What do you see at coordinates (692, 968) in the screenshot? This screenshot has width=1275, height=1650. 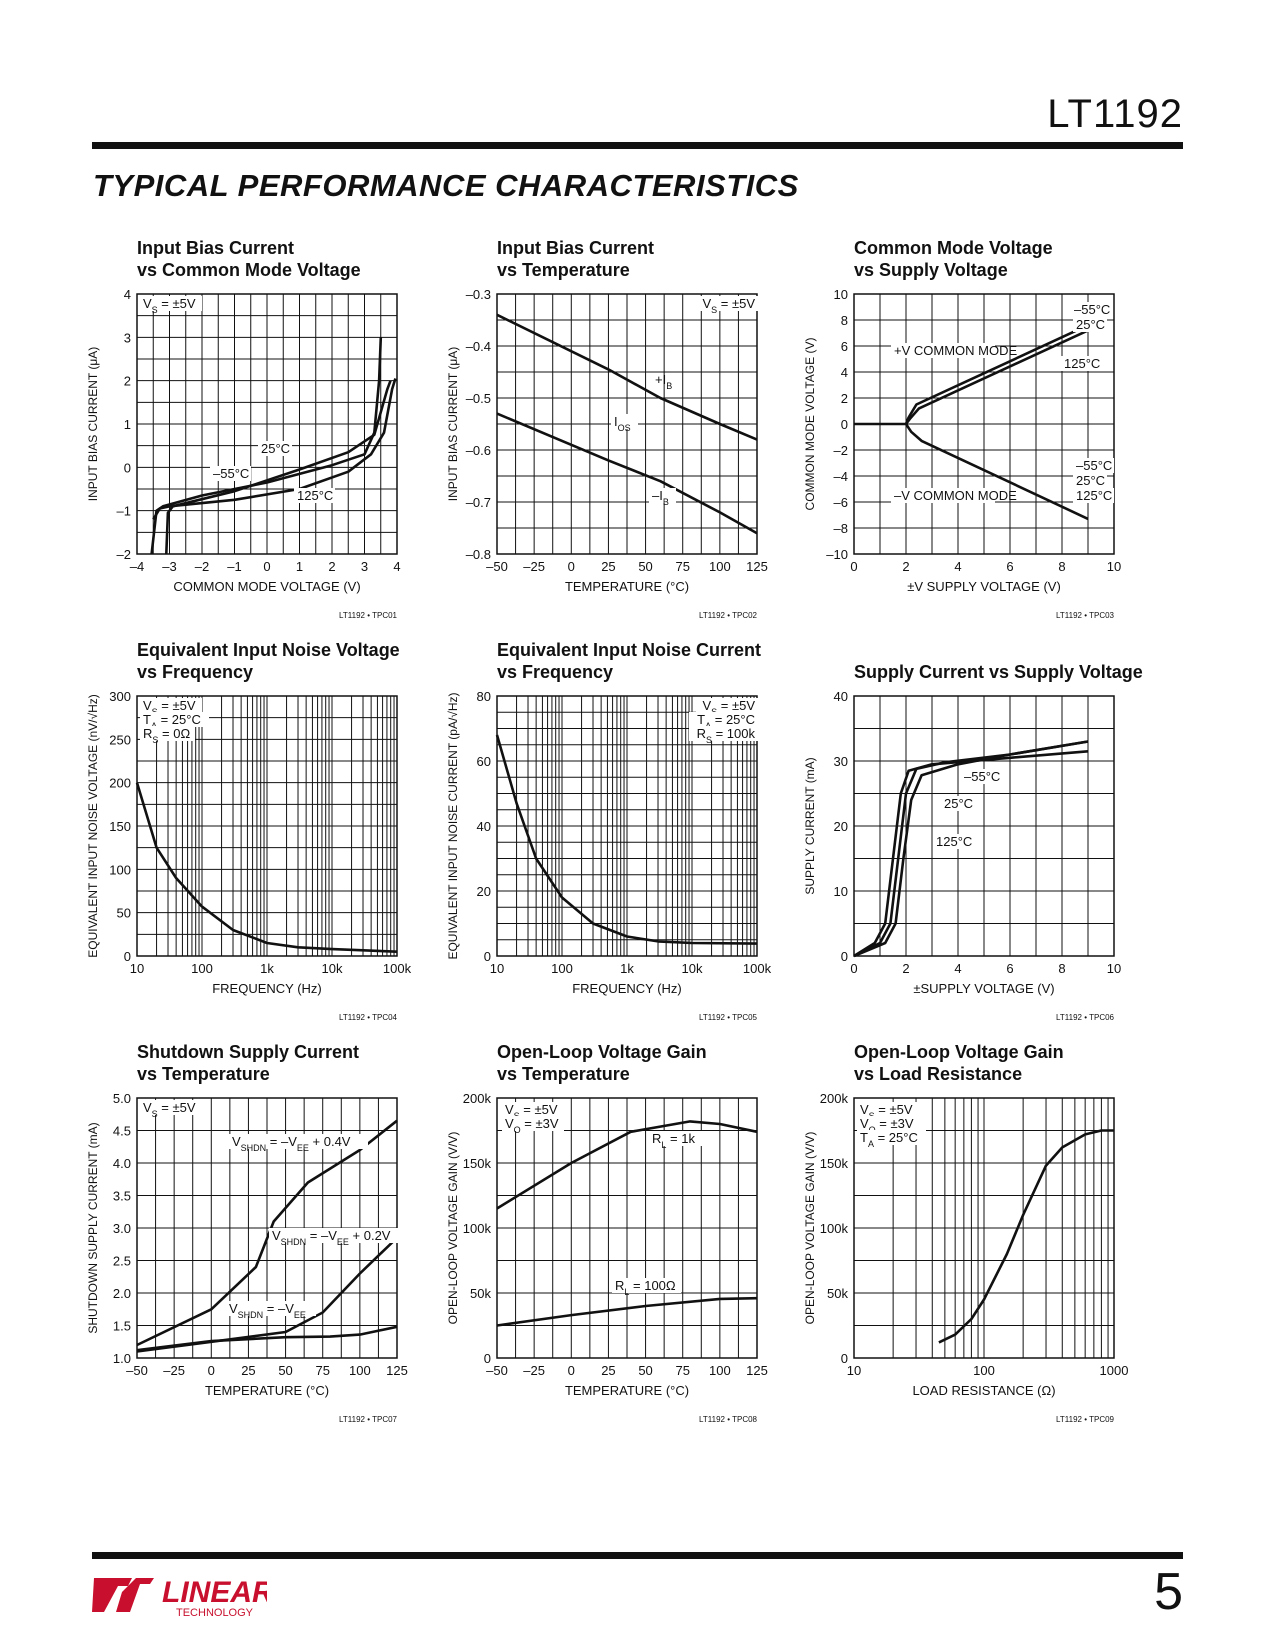 I see `x-tick-label: 10k` at bounding box center [692, 968].